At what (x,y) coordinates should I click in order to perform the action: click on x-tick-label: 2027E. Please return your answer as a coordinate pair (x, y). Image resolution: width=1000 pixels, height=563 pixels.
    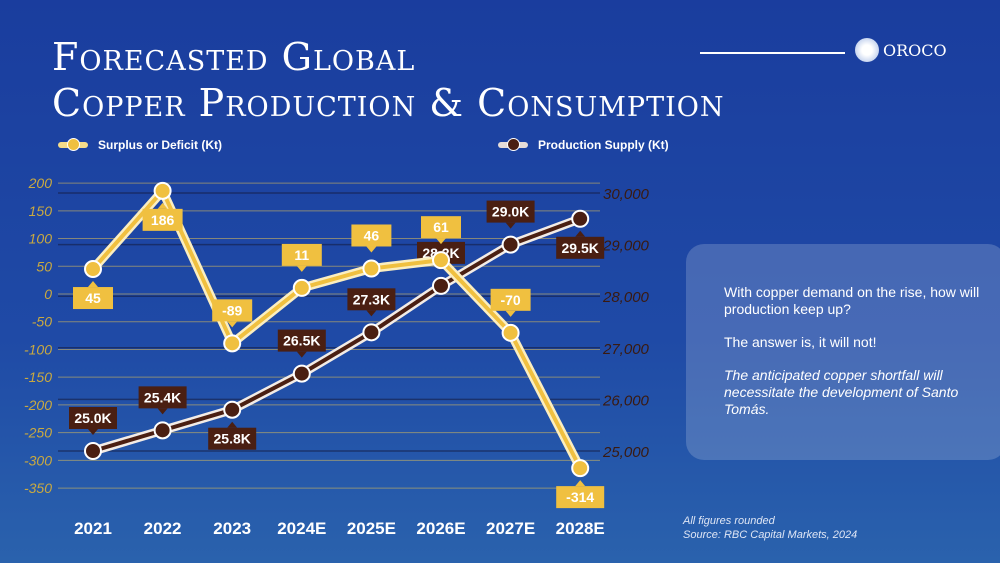
    Looking at the image, I should click on (510, 528).